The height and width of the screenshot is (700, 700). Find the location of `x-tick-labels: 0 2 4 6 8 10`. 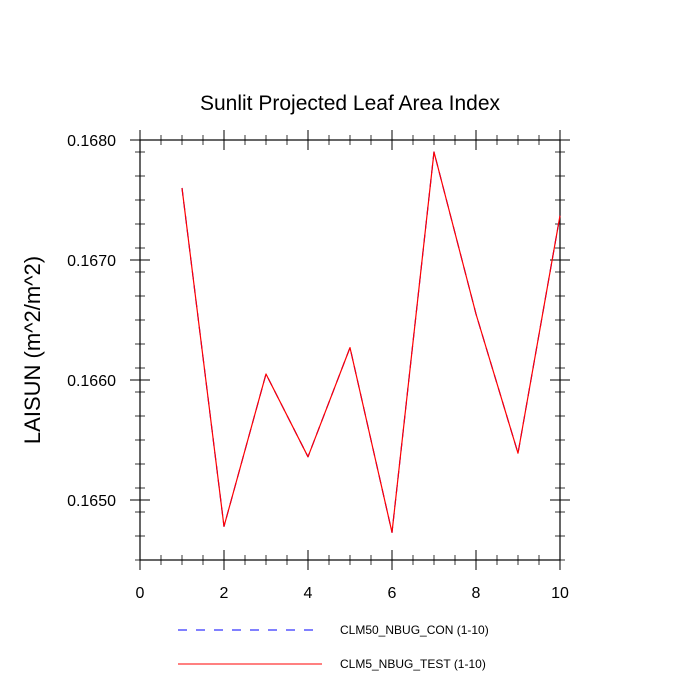

x-tick-labels: 0 2 4 6 8 10 is located at coordinates (352, 593).